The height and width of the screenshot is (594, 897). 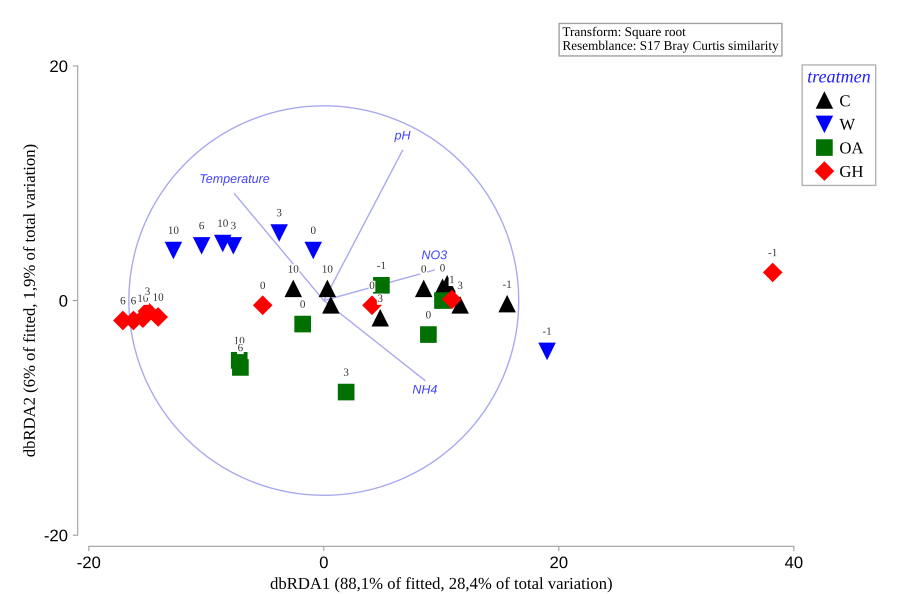 What do you see at coordinates (424, 389) in the screenshot?
I see `series-label: NH4` at bounding box center [424, 389].